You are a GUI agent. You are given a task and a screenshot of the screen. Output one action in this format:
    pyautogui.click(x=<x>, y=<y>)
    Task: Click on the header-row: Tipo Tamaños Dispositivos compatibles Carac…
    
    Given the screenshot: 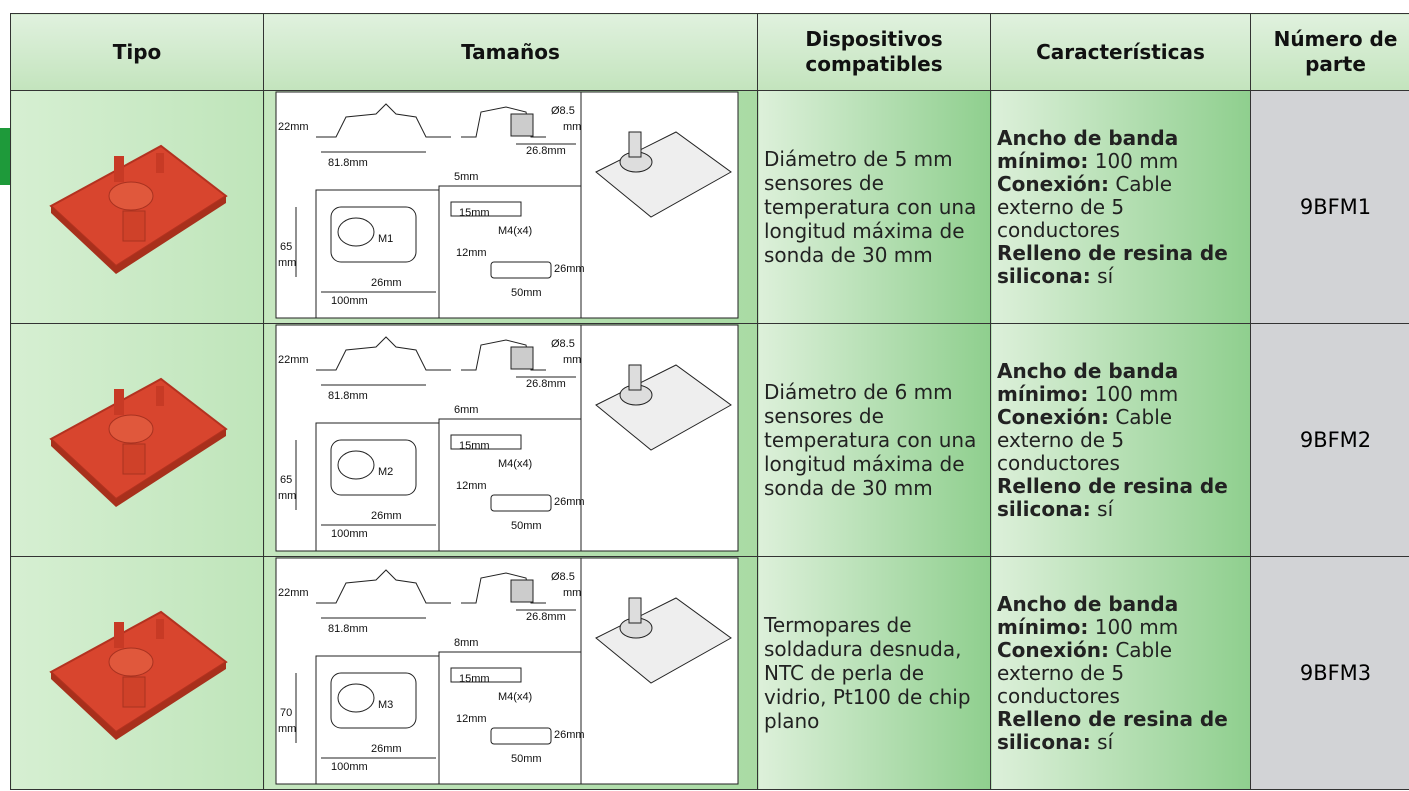 What is the action you would take?
    pyautogui.click(x=709, y=52)
    